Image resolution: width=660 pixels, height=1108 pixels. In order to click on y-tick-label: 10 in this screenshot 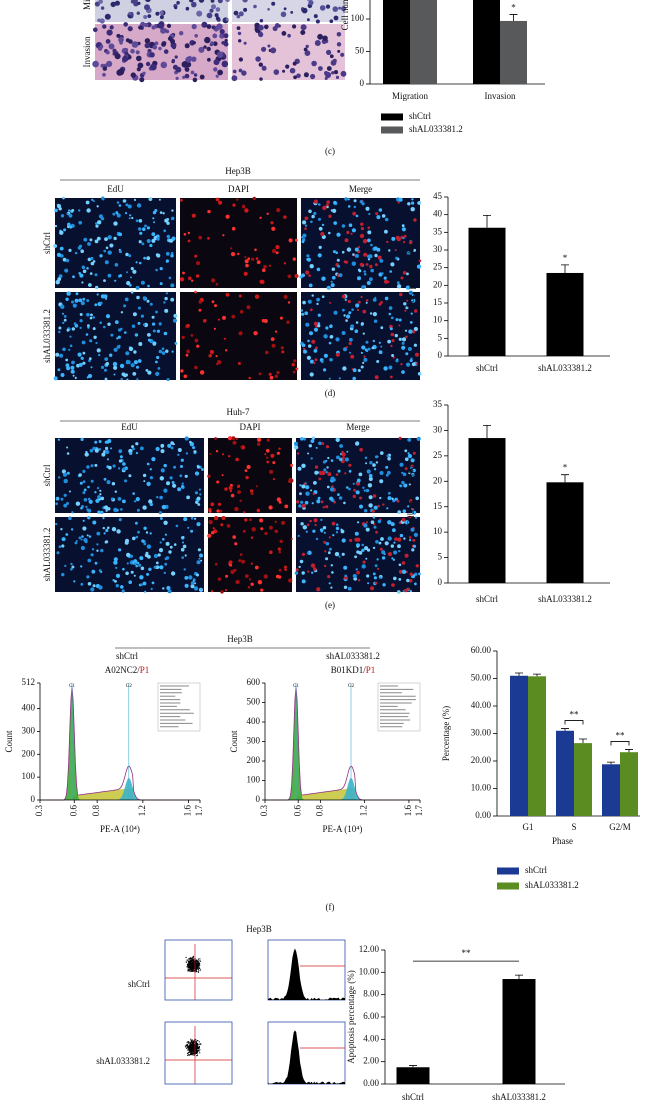, I will do `click(438, 320)`.